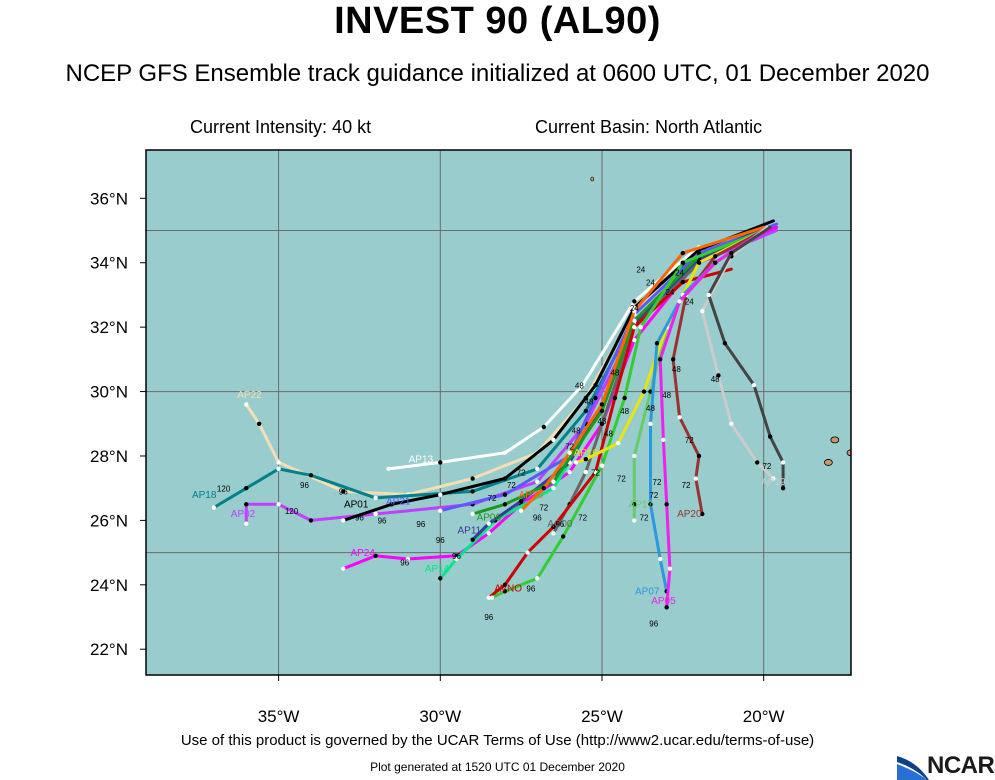 Image resolution: width=995 pixels, height=780 pixels. What do you see at coordinates (764, 716) in the screenshot?
I see `lon-tick-label: 20°W` at bounding box center [764, 716].